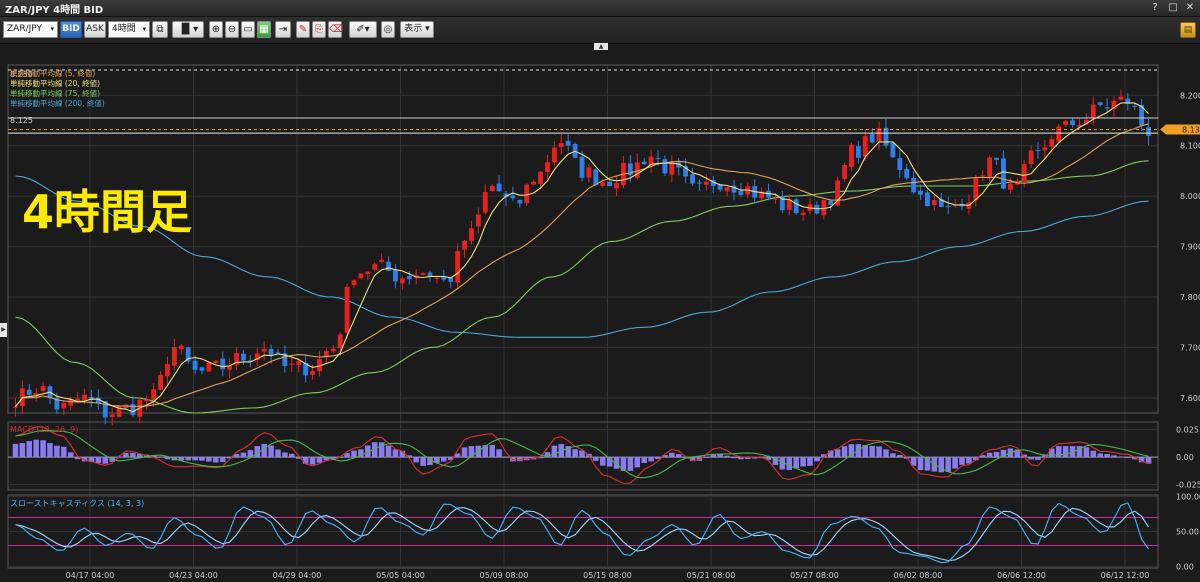  Describe the element at coordinates (1185, 457) in the screenshot. I see `macd-tick-label: 0.00` at that location.